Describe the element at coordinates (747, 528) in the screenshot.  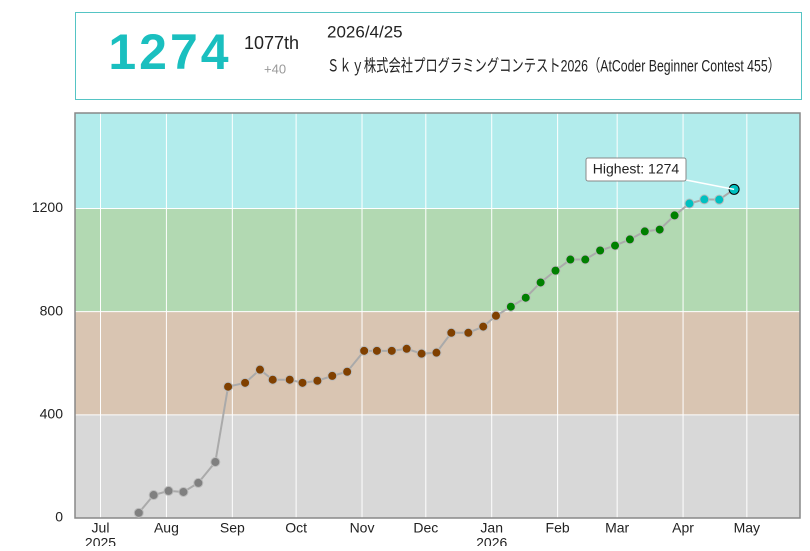
I see `x-tick-label: May` at that location.